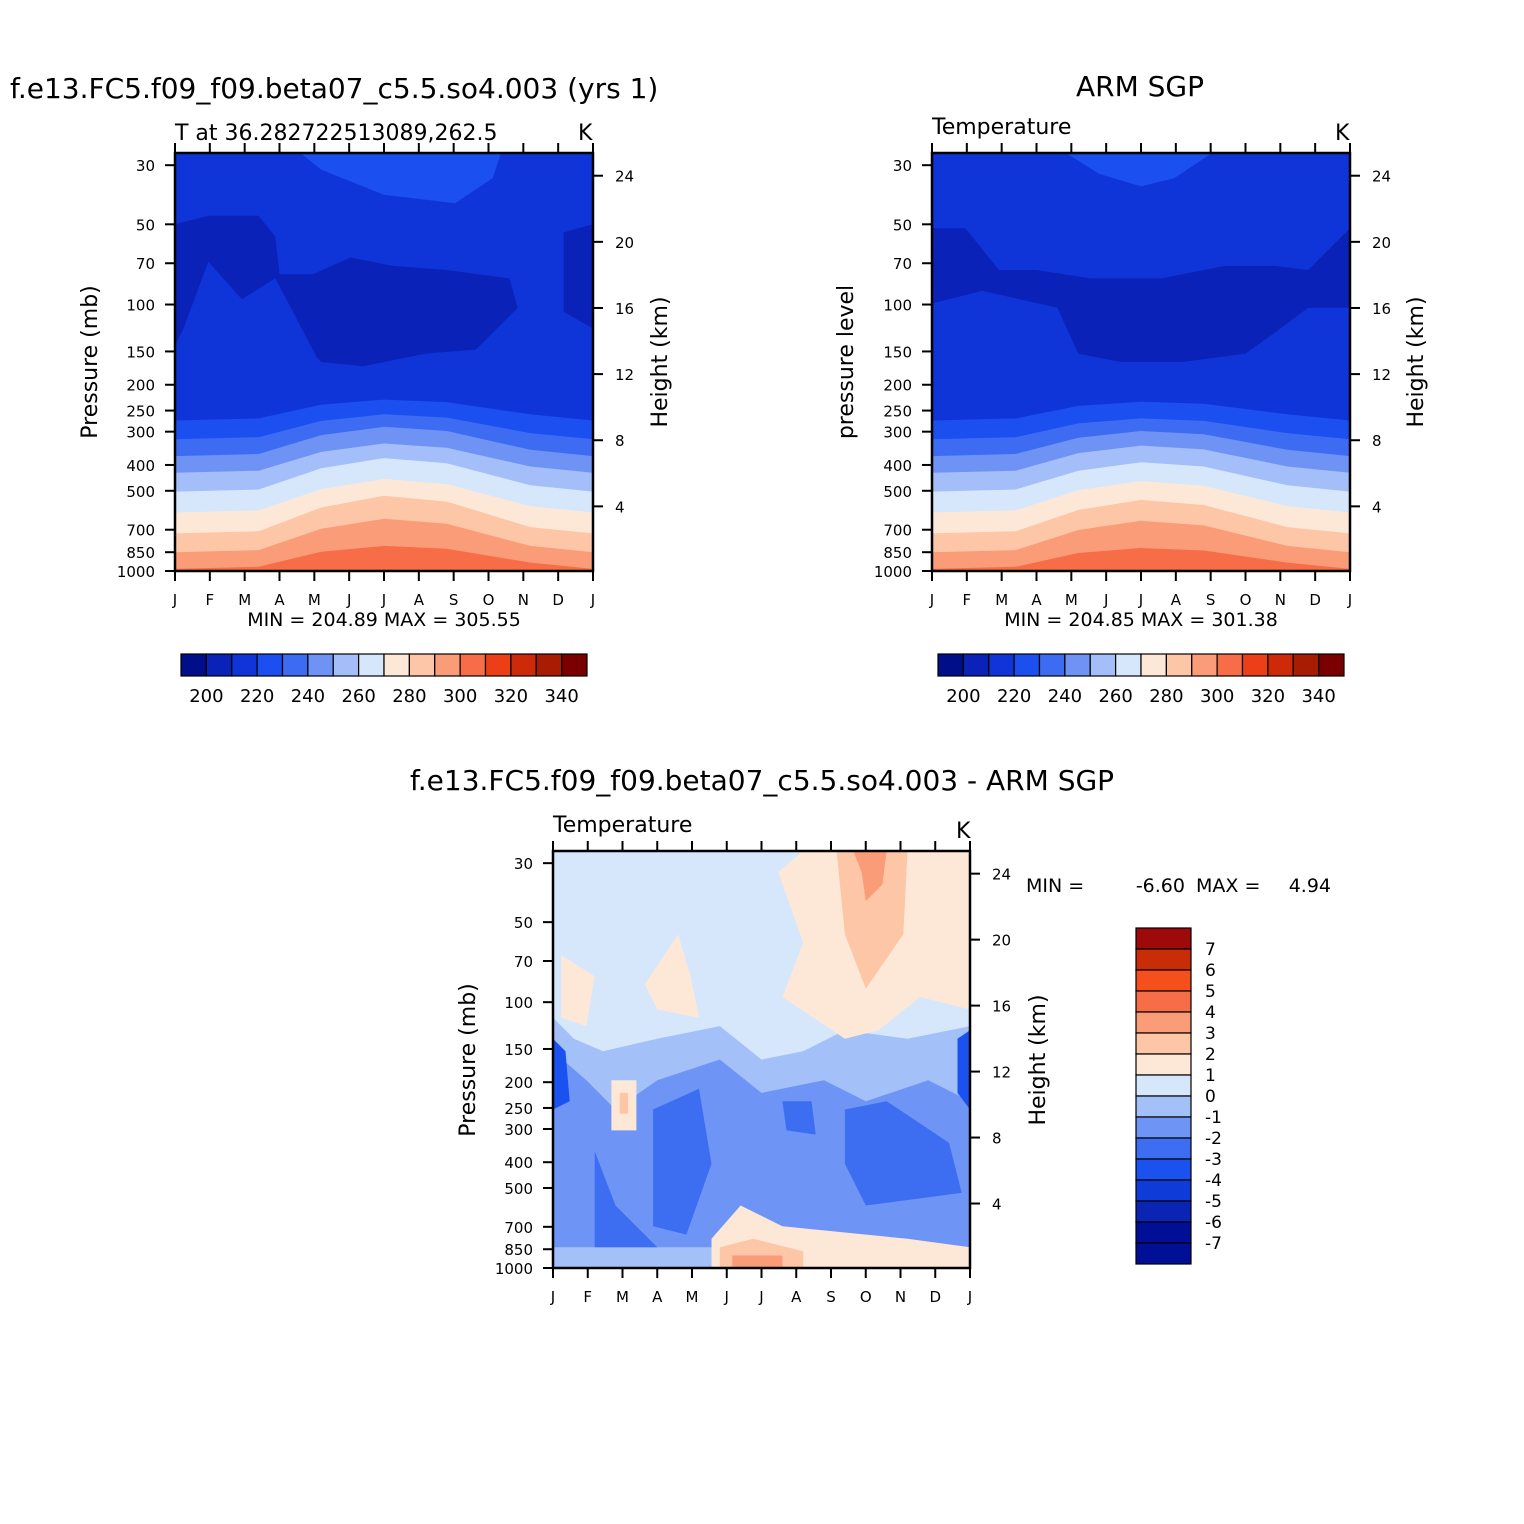 The image size is (1524, 1524). Describe the element at coordinates (624, 177) in the screenshot. I see `y2-tick-label: 24` at that location.